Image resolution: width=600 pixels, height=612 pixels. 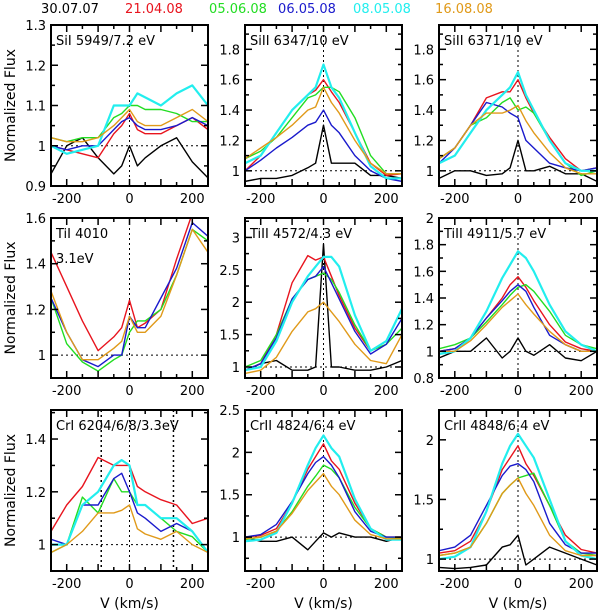 I want to click on y-tick-label: 1.3, so click(x=35, y=26).